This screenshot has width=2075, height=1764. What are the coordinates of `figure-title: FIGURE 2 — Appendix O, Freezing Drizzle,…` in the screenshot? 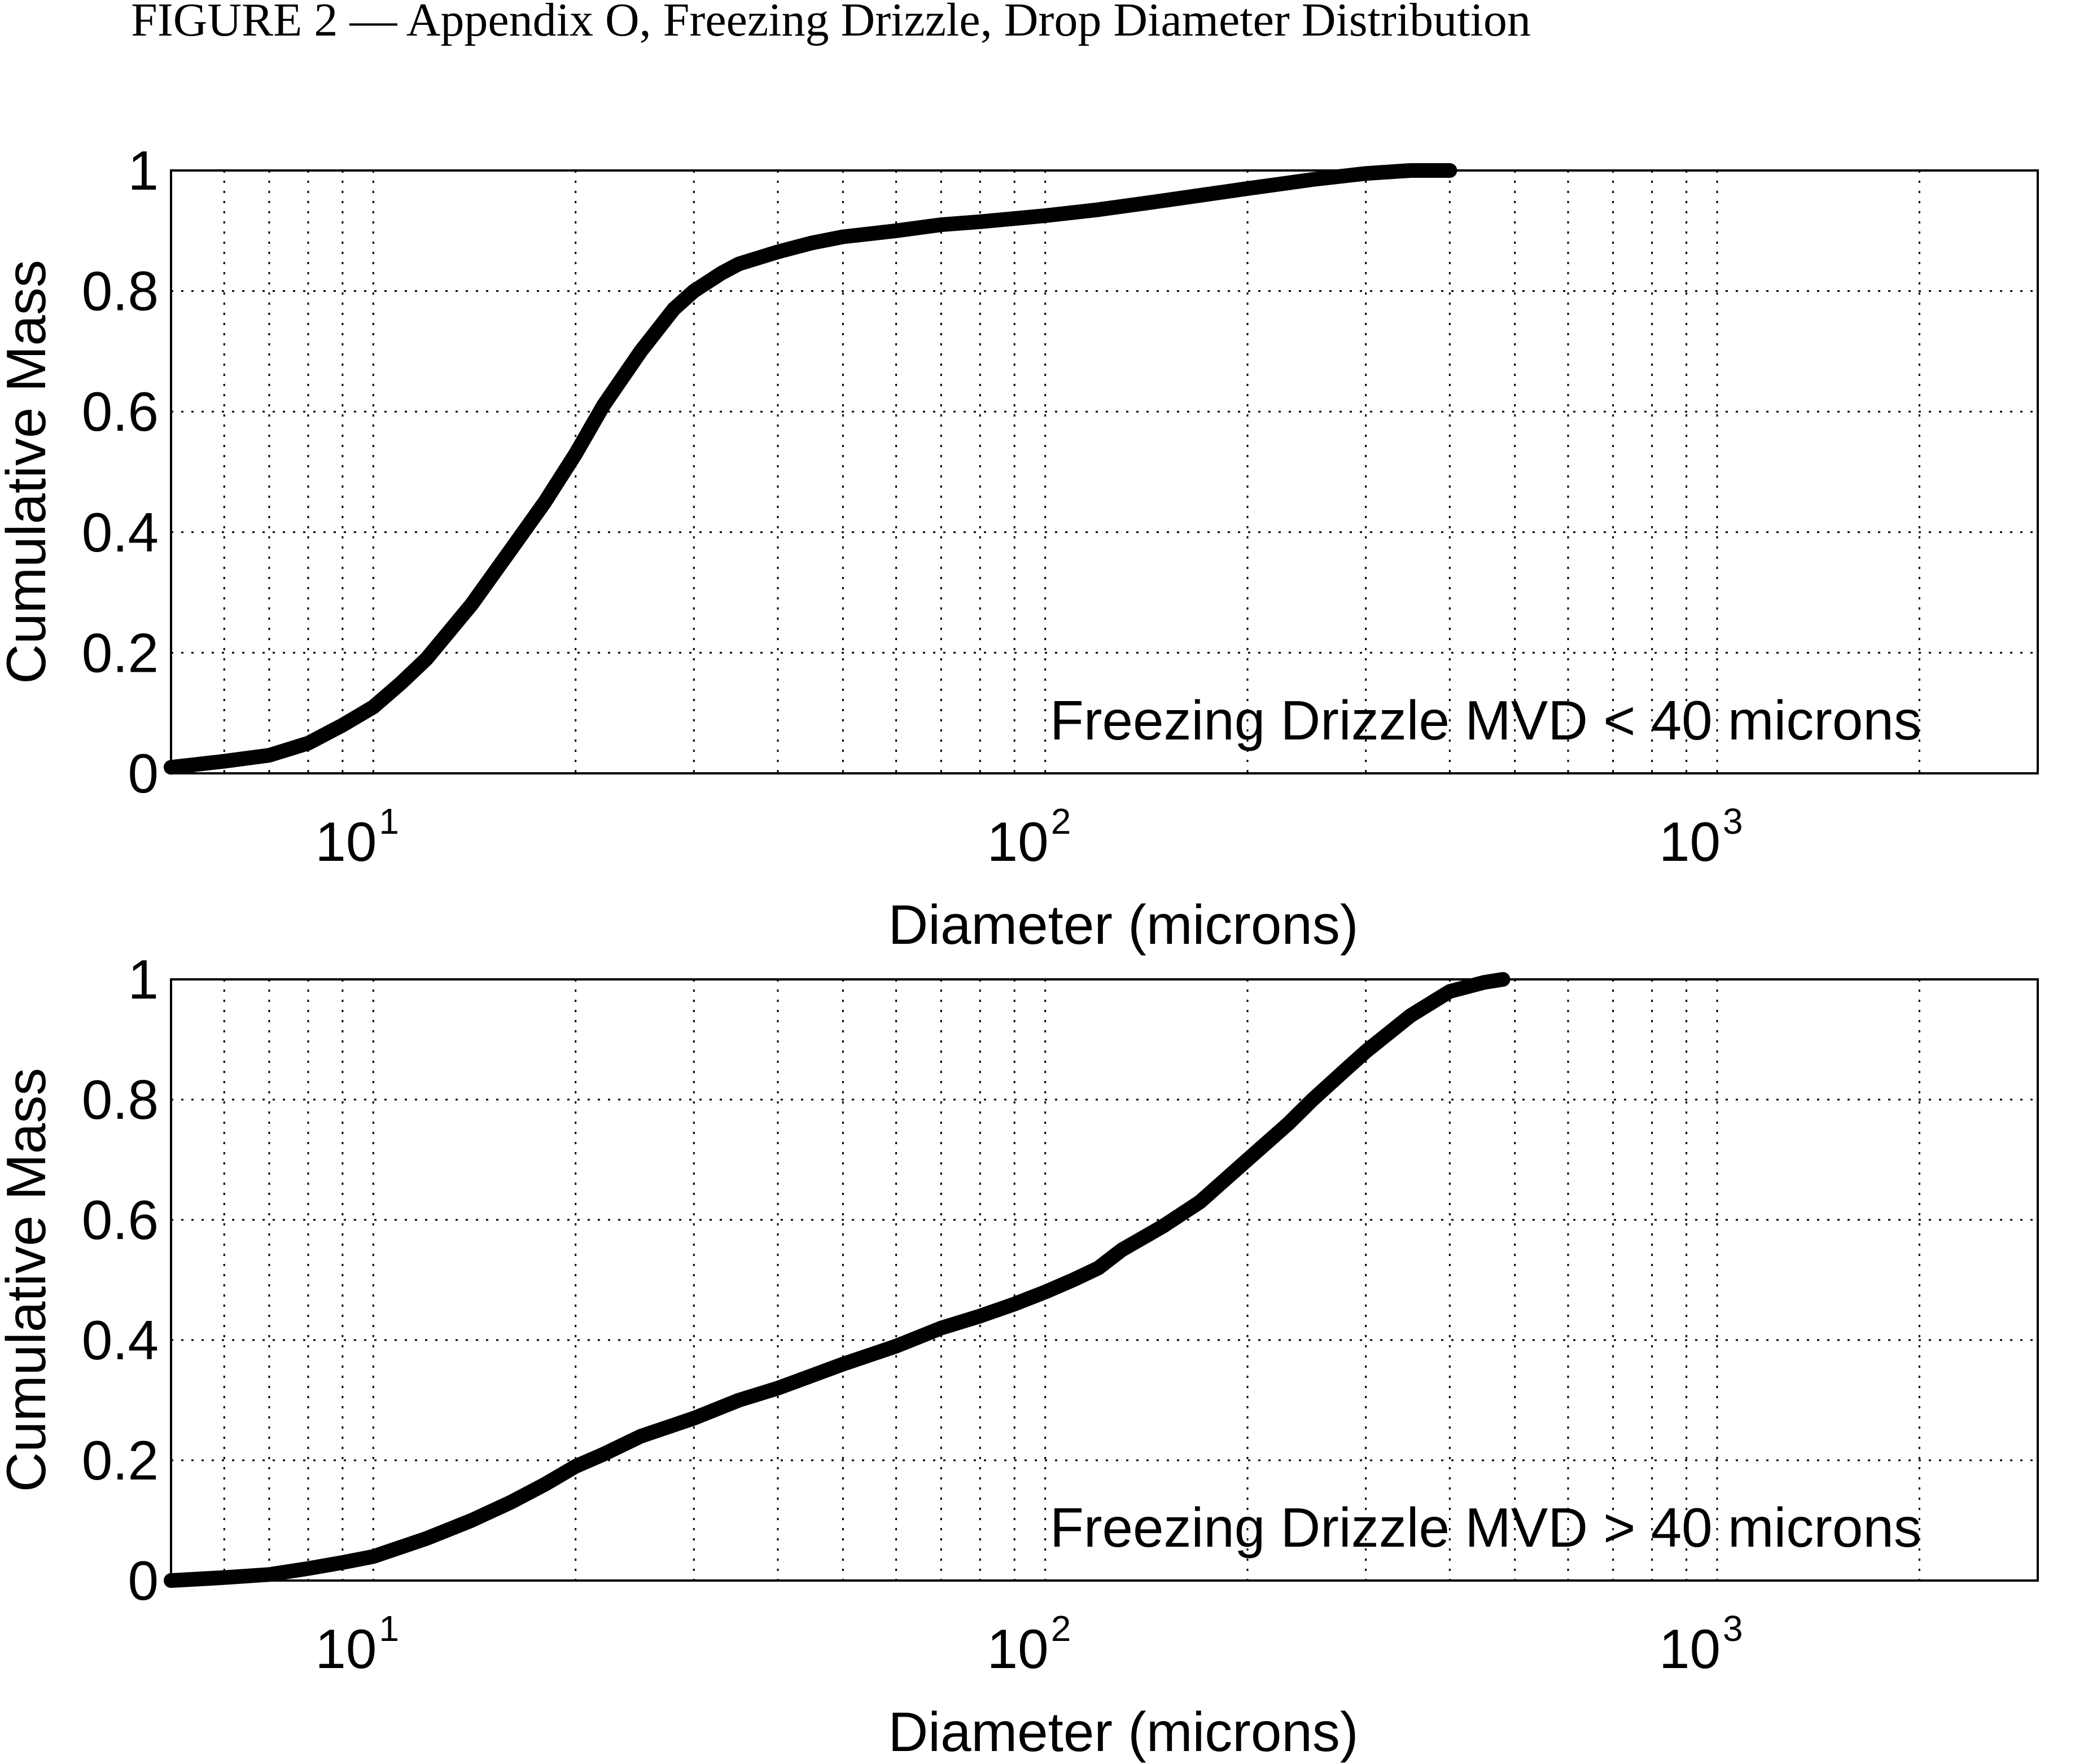 It's located at (831, 23).